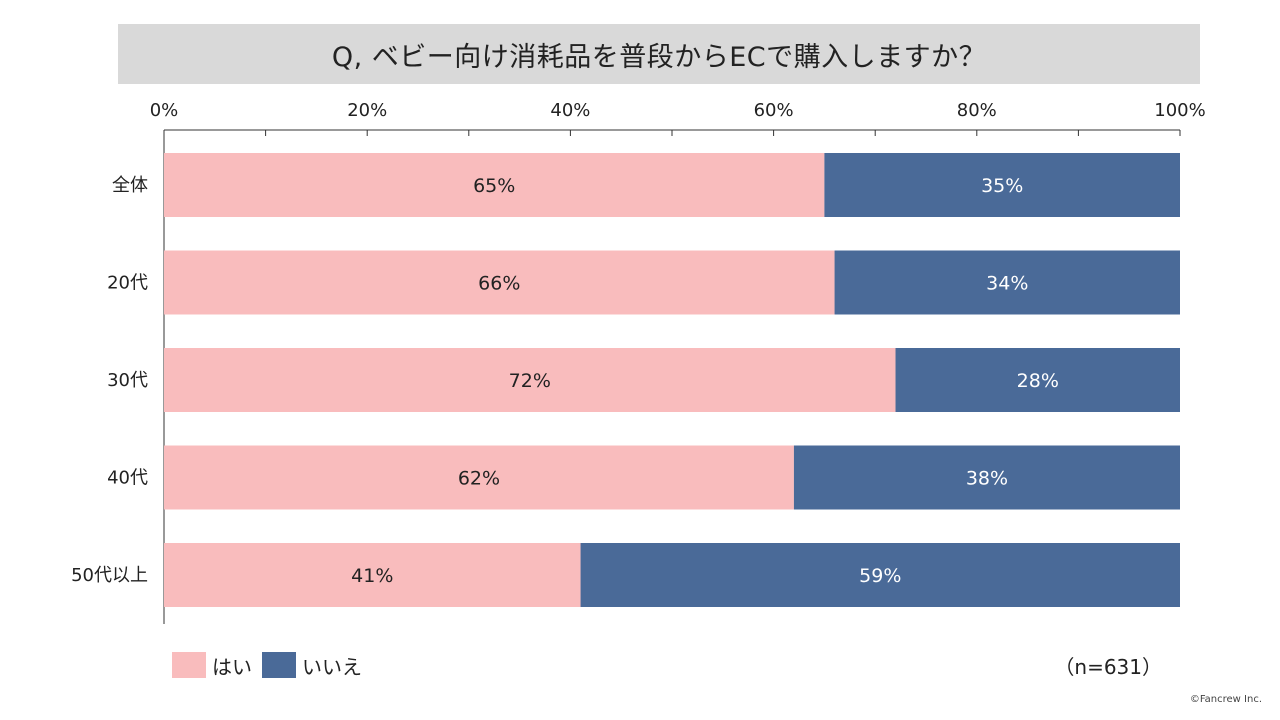  I want to click on copyright-note: ©Fancrew Inc., so click(1225, 699).